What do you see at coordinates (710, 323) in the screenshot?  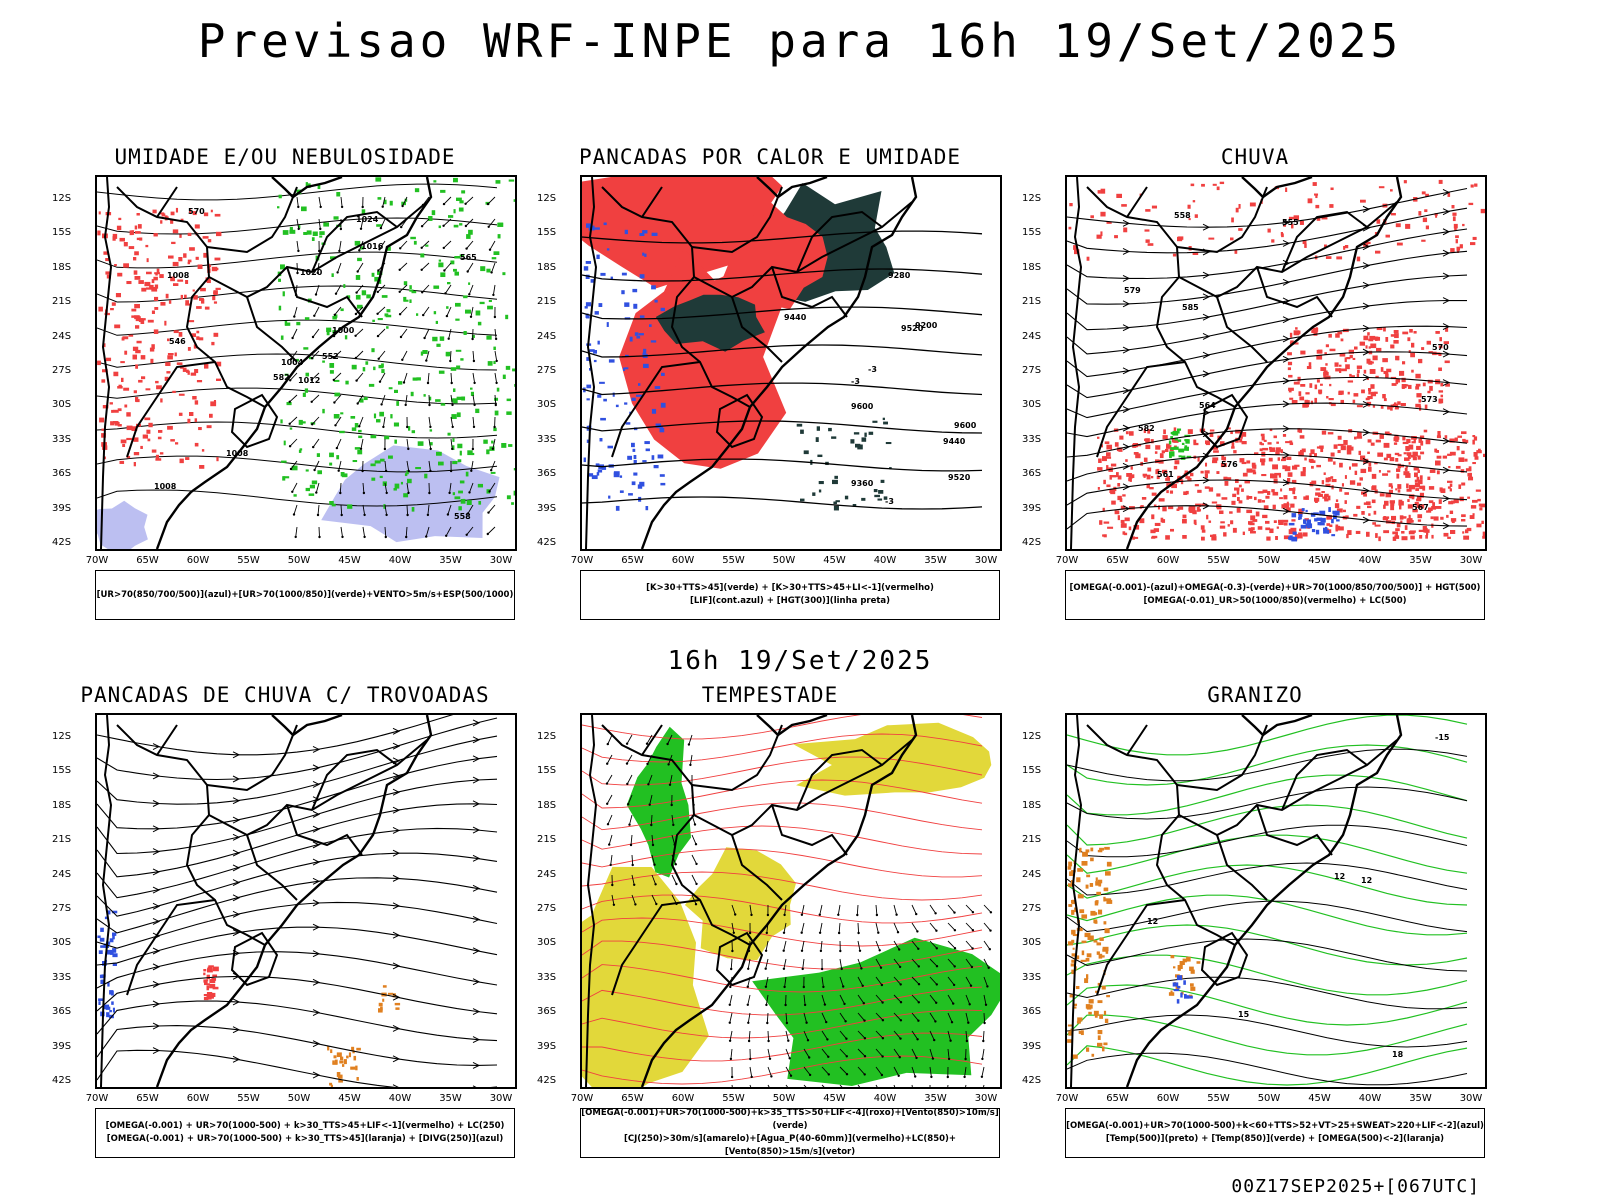 I see `teal-instability-mid` at bounding box center [710, 323].